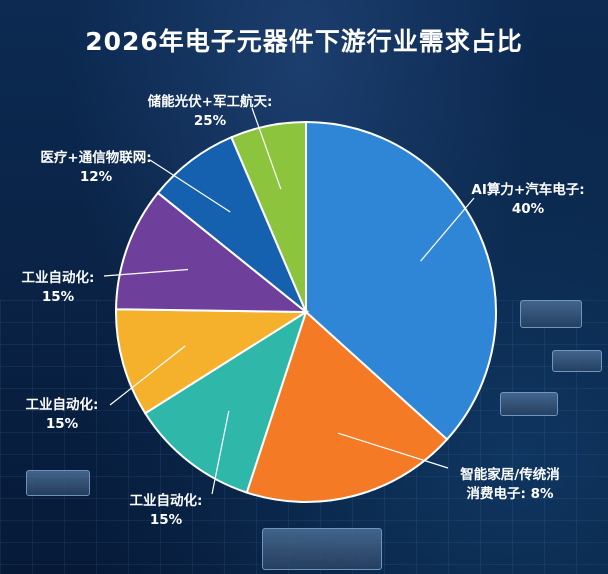  Describe the element at coordinates (527, 199) in the screenshot. I see `slice-label: AI算力+汽车电子: 40%` at that location.